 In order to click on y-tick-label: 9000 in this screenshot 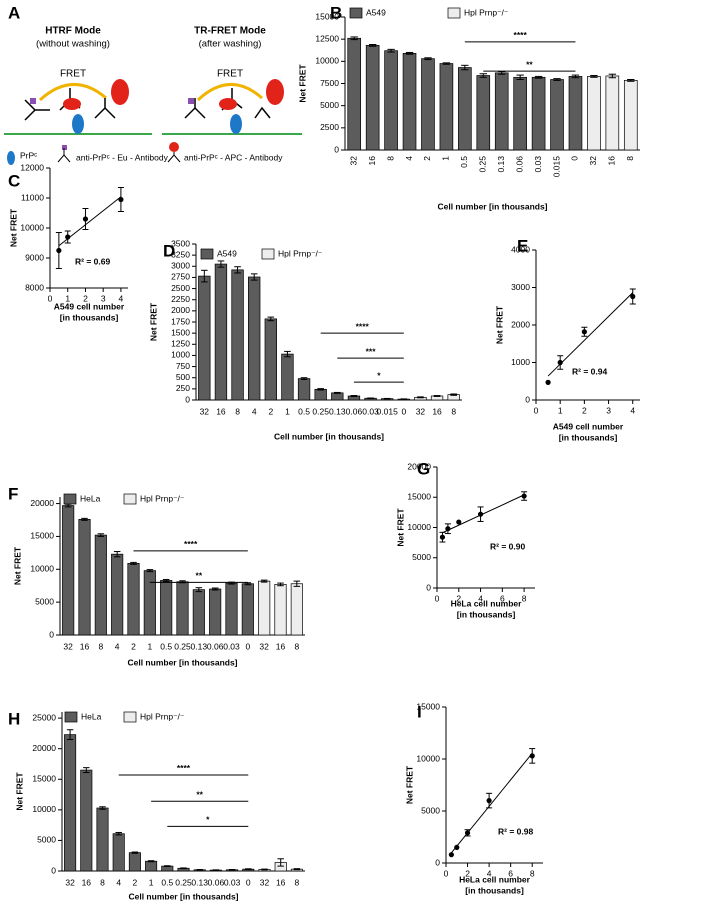, I will do `click(34, 257)`.